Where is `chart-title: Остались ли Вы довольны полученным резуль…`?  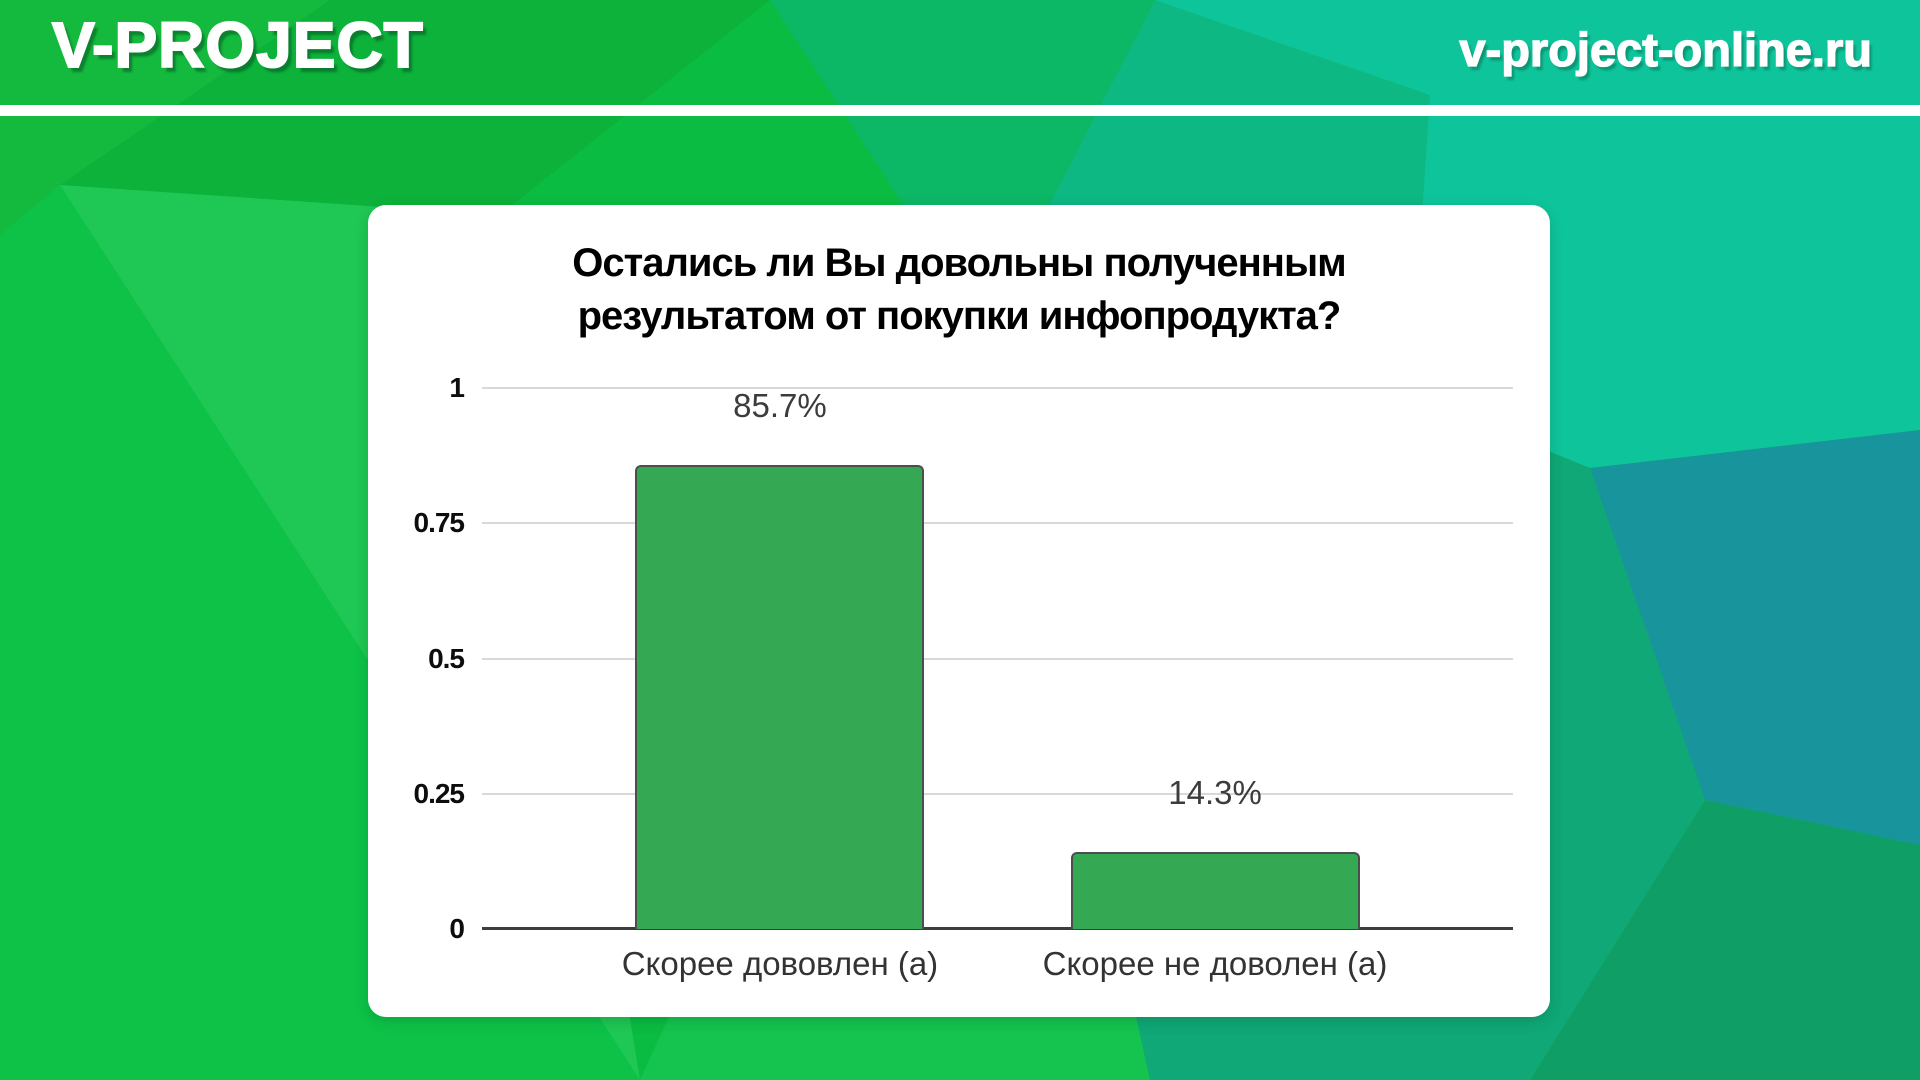 chart-title: Остались ли Вы довольны полученным резуль… is located at coordinates (959, 290).